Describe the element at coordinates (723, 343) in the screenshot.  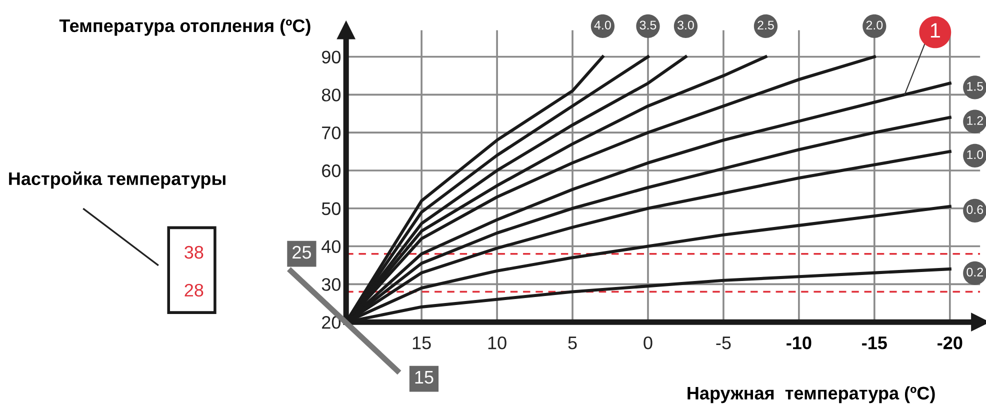
I see `x-tick-label: -5` at that location.